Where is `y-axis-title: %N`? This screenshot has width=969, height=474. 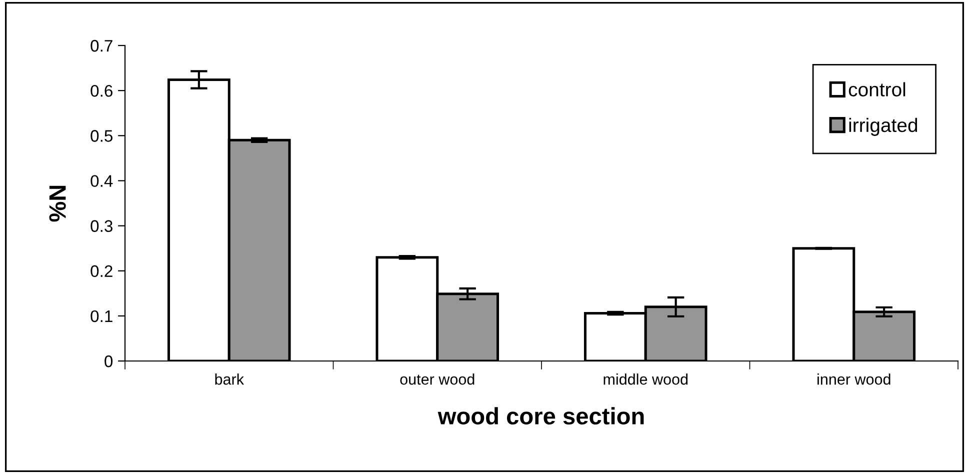 y-axis-title: %N is located at coordinates (57, 204).